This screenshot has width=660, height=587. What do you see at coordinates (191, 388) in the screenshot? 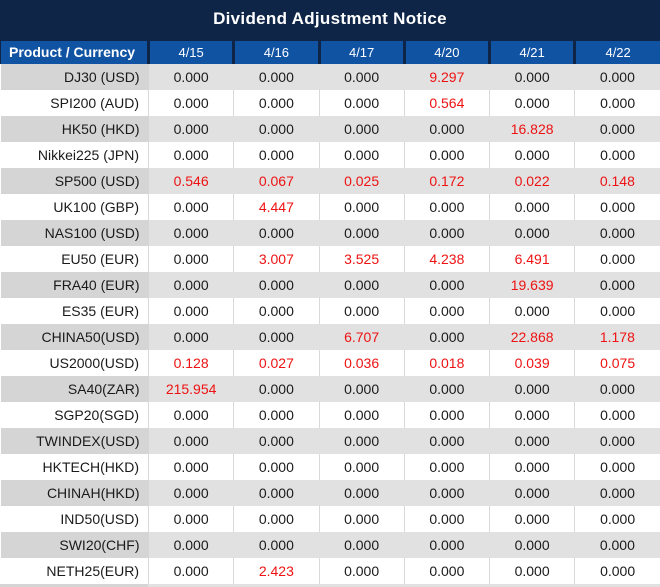
I see `value-cell: 215.954` at bounding box center [191, 388].